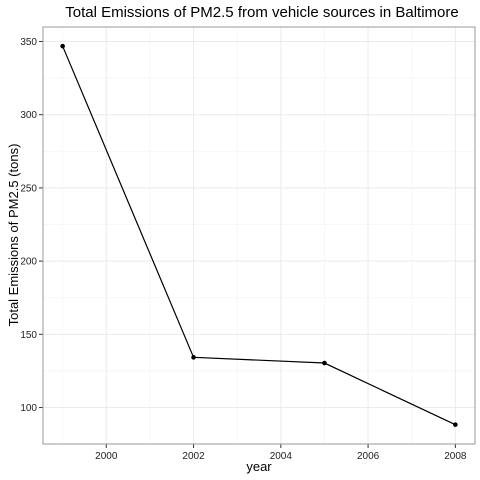  Describe the element at coordinates (193, 456) in the screenshot. I see `x-tick-label: 2002` at that location.